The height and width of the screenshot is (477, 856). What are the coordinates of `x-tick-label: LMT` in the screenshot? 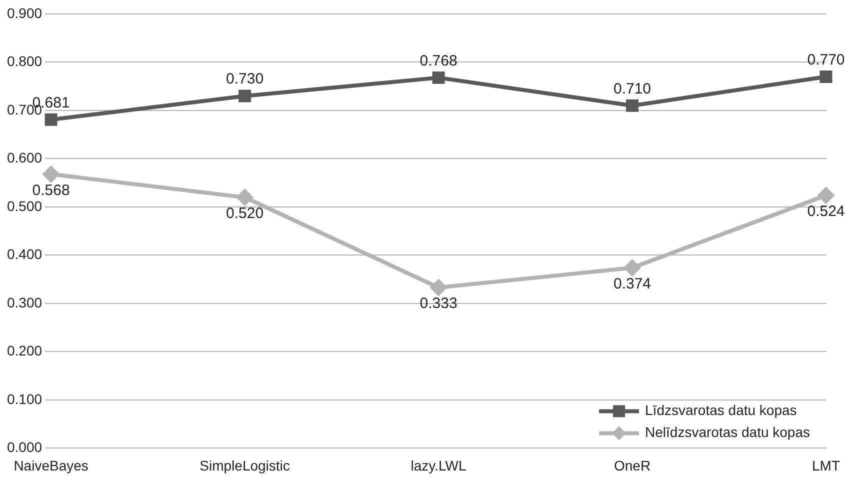 It's located at (826, 465).